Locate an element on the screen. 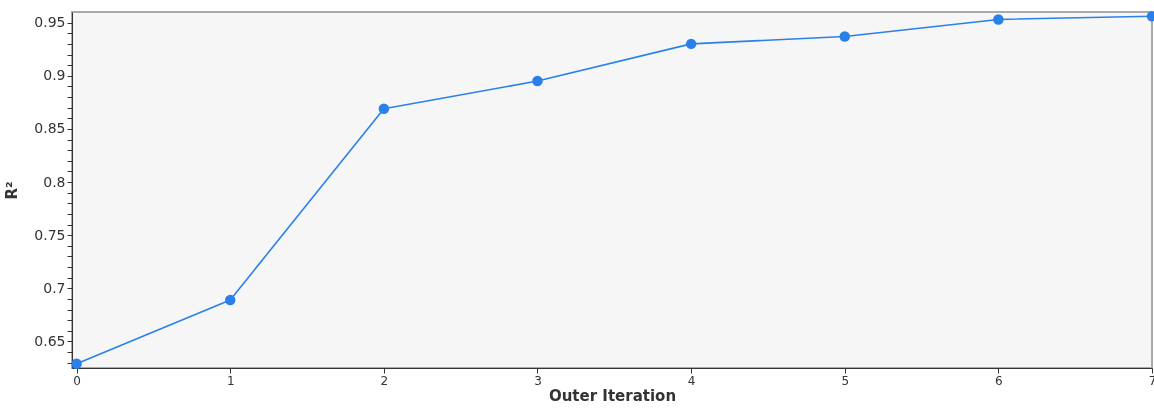 The height and width of the screenshot is (417, 1154). x-tick-label: 2 is located at coordinates (384, 380).